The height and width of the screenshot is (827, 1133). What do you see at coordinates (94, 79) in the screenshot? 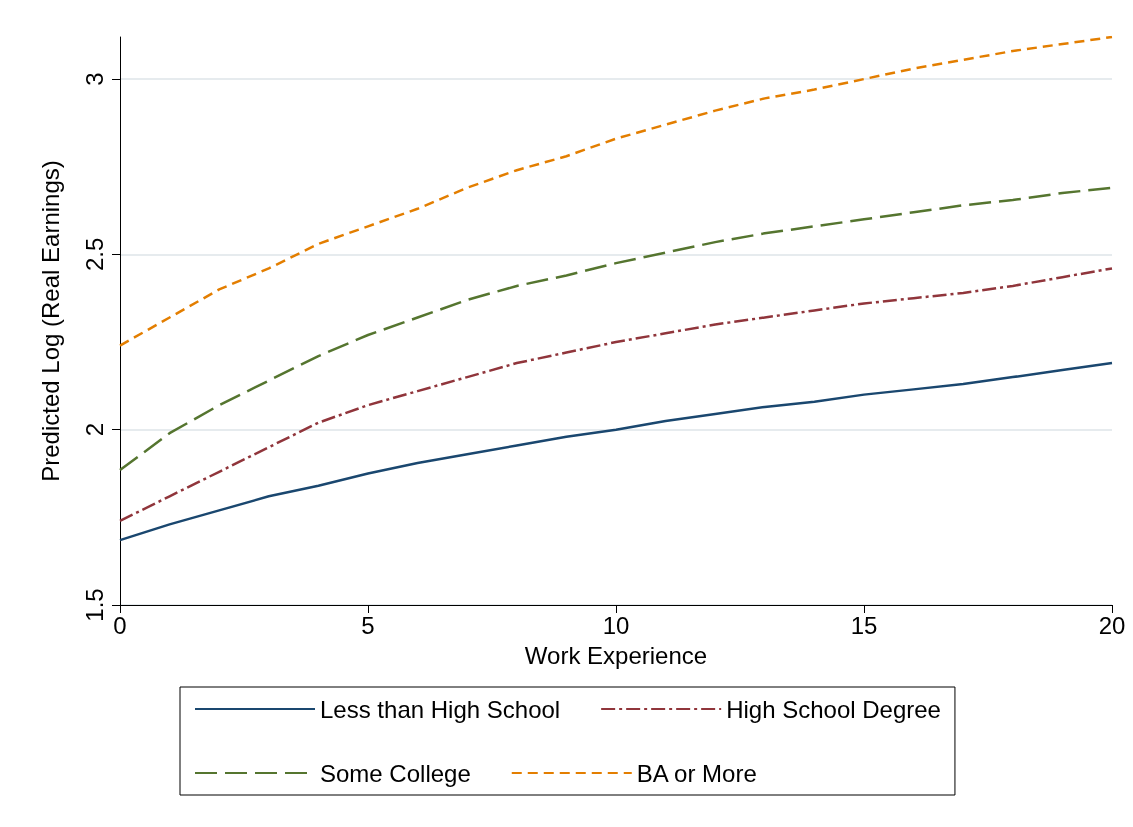
I see `y-tick-label: 3` at bounding box center [94, 79].